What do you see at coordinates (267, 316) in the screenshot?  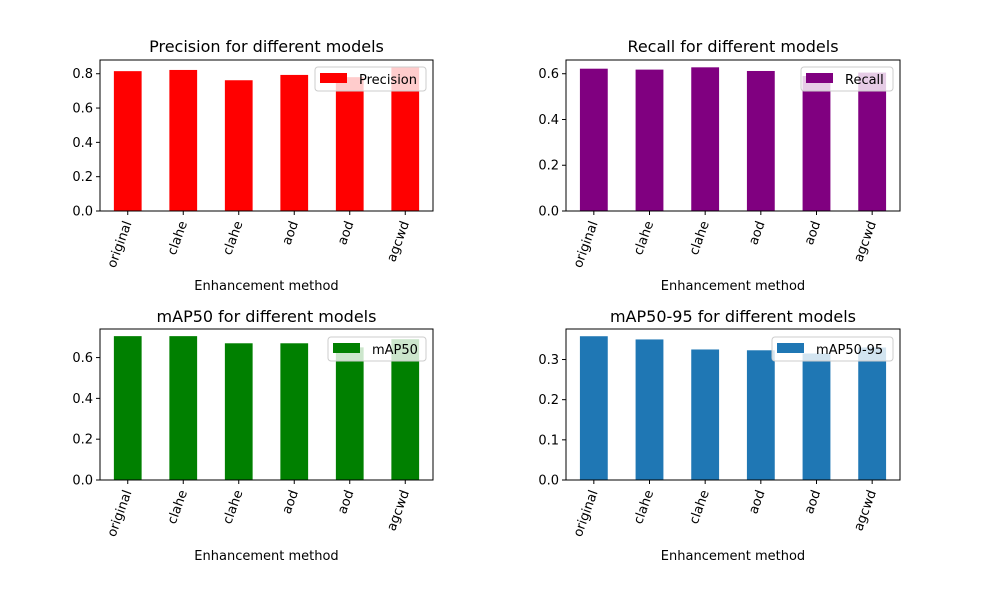 I see `chart-title: mAP50 for different models` at bounding box center [267, 316].